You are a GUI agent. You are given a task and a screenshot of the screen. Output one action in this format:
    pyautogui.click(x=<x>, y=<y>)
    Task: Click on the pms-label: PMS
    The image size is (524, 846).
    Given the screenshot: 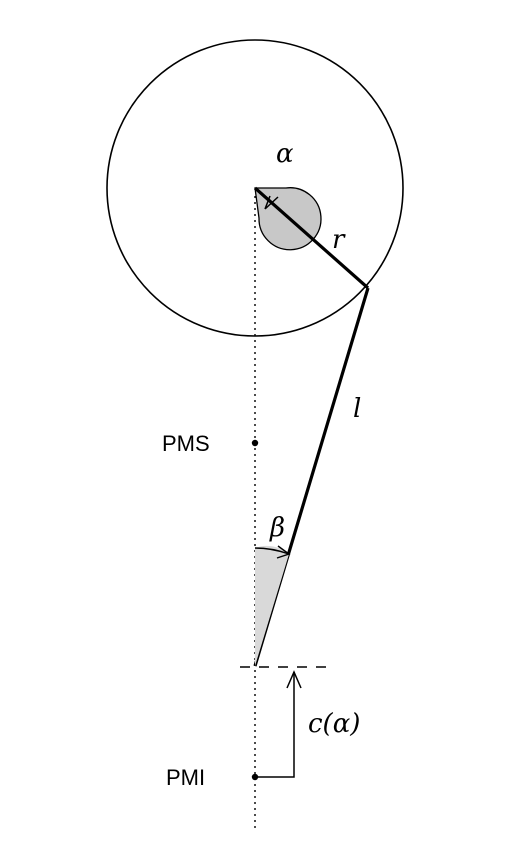 What is the action you would take?
    pyautogui.click(x=186, y=443)
    